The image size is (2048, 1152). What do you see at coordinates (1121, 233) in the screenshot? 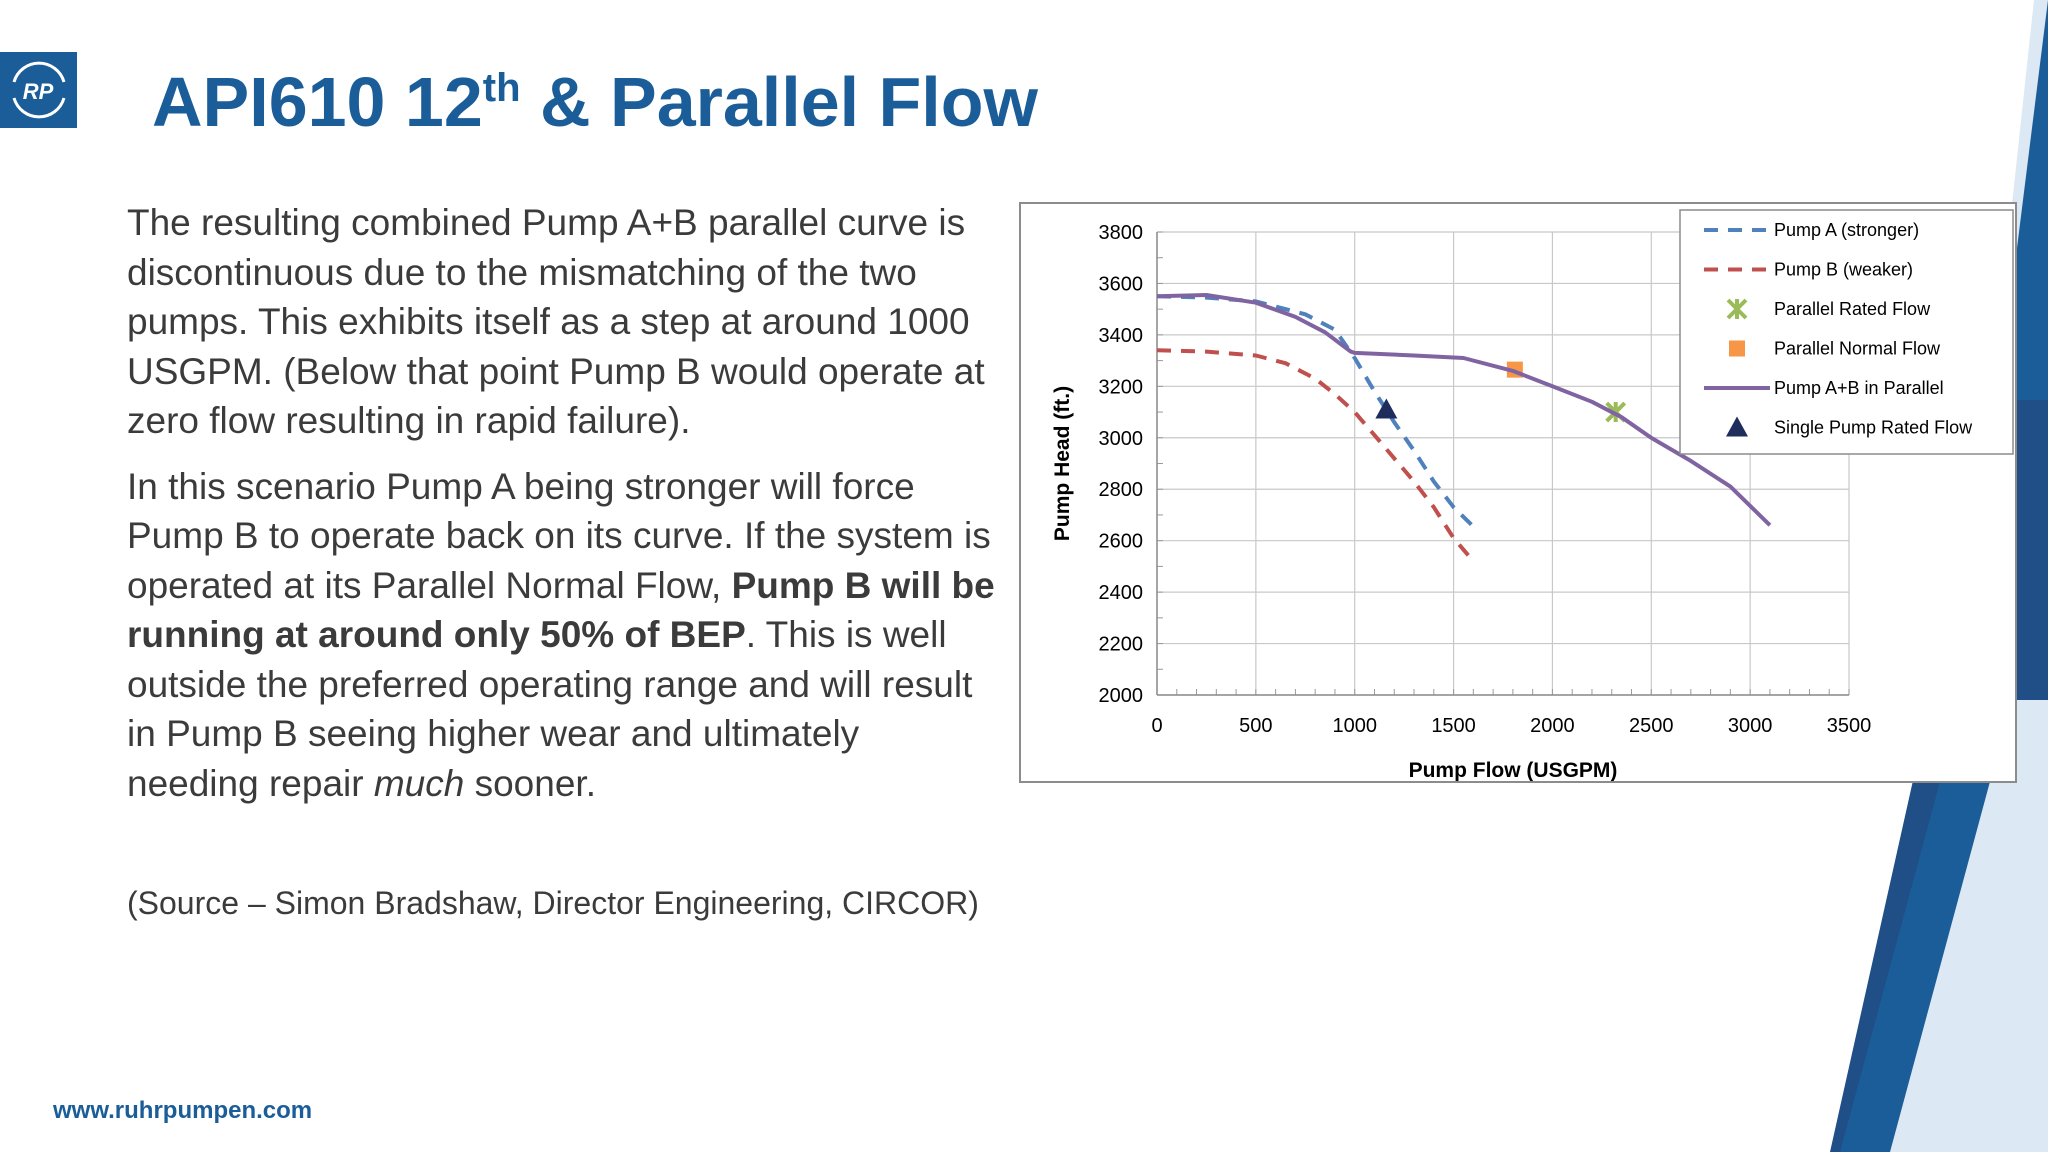
I see `y-tick-label: 3800` at bounding box center [1121, 233].